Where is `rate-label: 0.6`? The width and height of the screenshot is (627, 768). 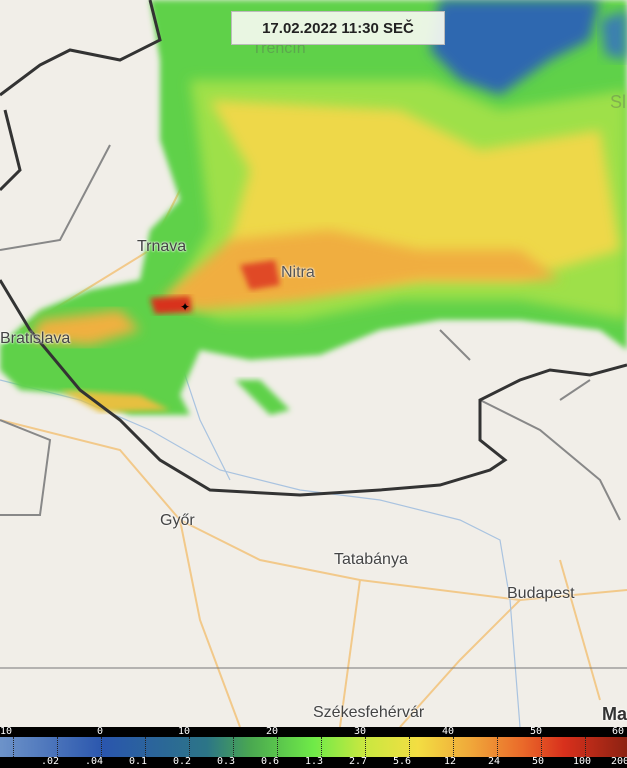
rate-label: 0.6 is located at coordinates (270, 761).